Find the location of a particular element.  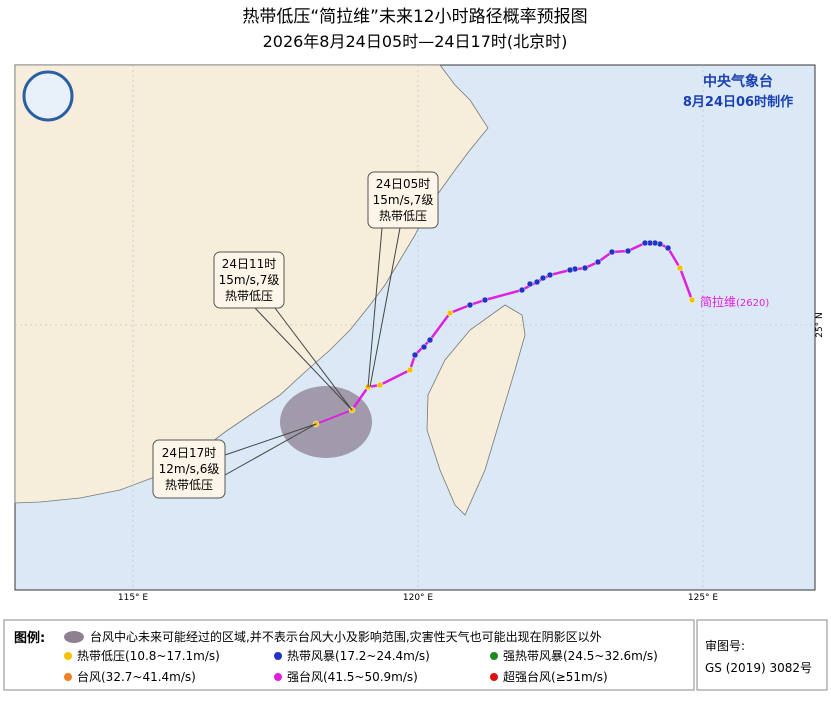

legend-box is located at coordinates (349, 655).